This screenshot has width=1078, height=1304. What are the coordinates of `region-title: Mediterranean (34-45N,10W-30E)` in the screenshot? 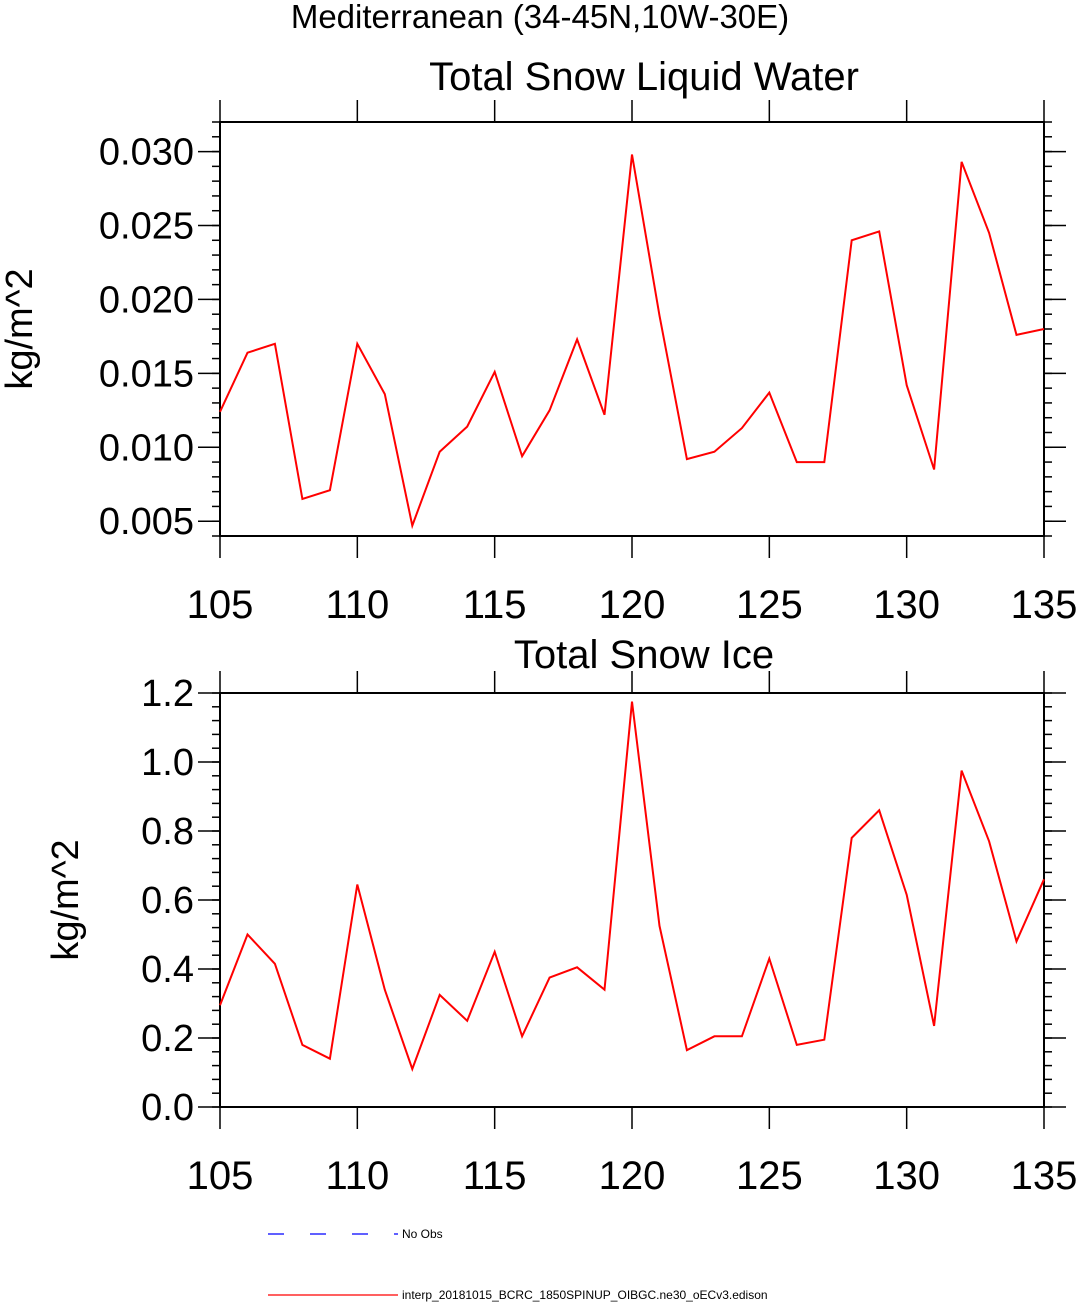 It's located at (540, 17).